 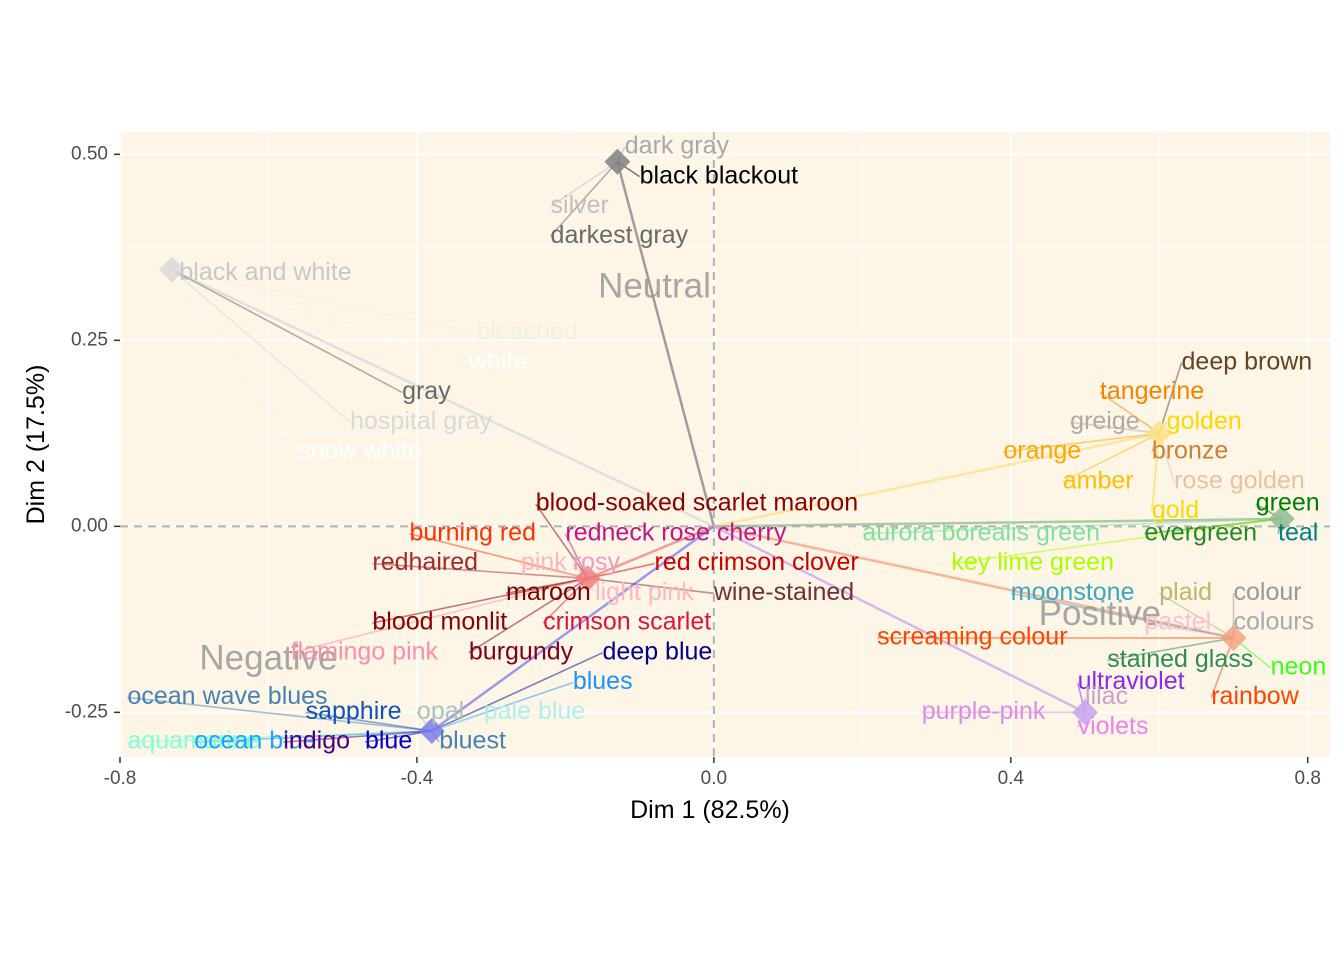 I want to click on point-label: ocean blue, so click(x=255, y=741).